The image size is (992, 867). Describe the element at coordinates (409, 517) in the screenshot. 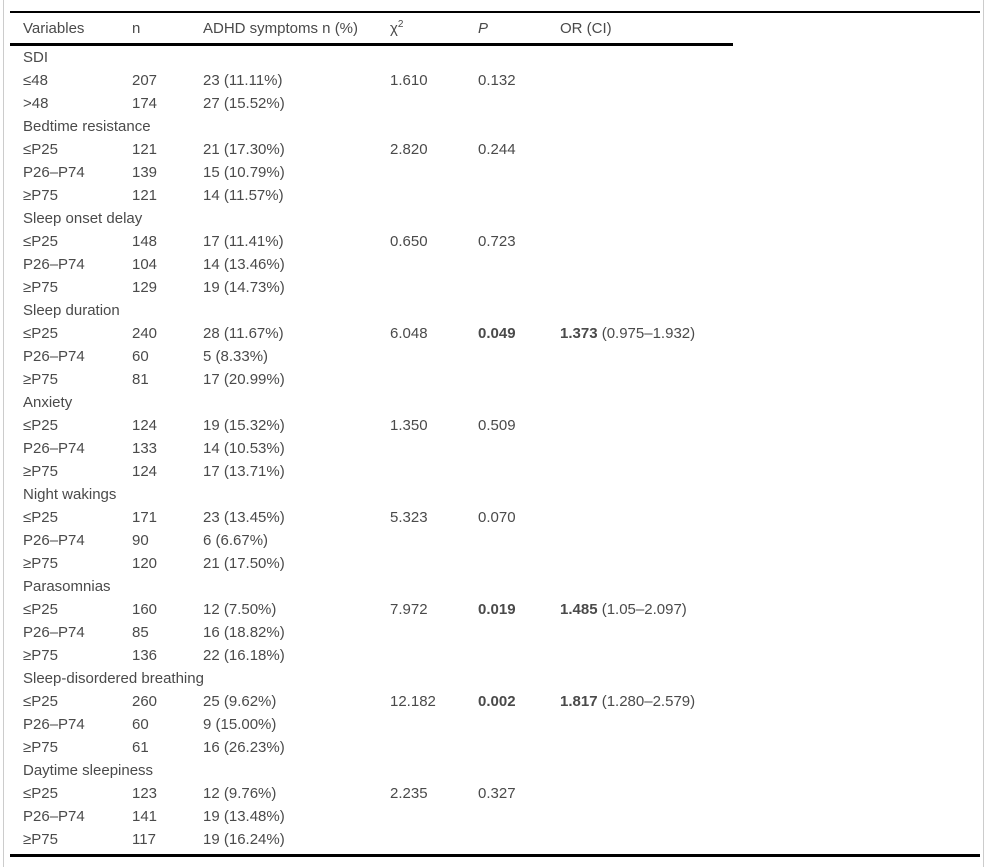

I see `chi-square-cell: 5.323` at that location.